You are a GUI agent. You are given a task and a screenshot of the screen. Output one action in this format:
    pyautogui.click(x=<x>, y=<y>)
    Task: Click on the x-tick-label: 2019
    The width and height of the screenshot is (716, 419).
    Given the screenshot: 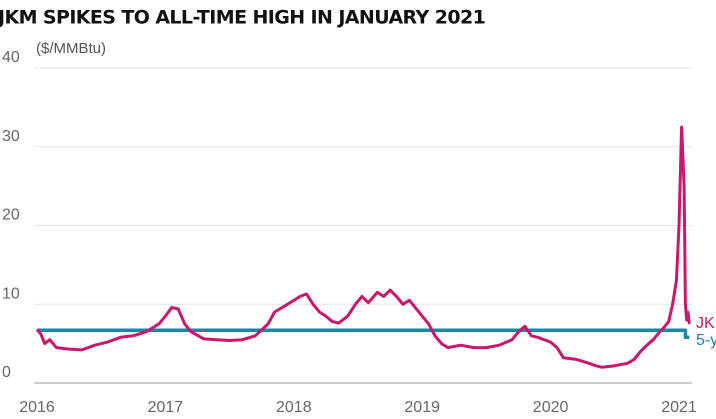 What is the action you would take?
    pyautogui.click(x=422, y=407)
    